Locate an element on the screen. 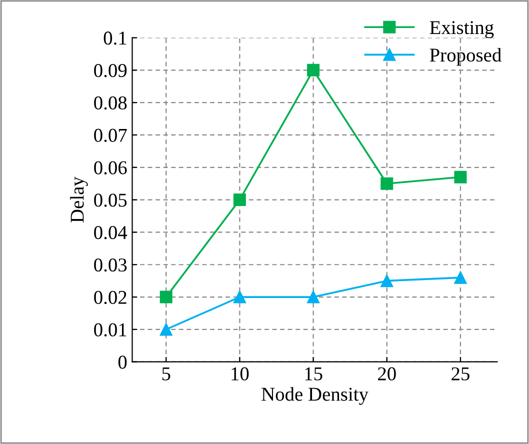 The height and width of the screenshot is (444, 529). y-tick-label: 0.02 is located at coordinates (110, 297).